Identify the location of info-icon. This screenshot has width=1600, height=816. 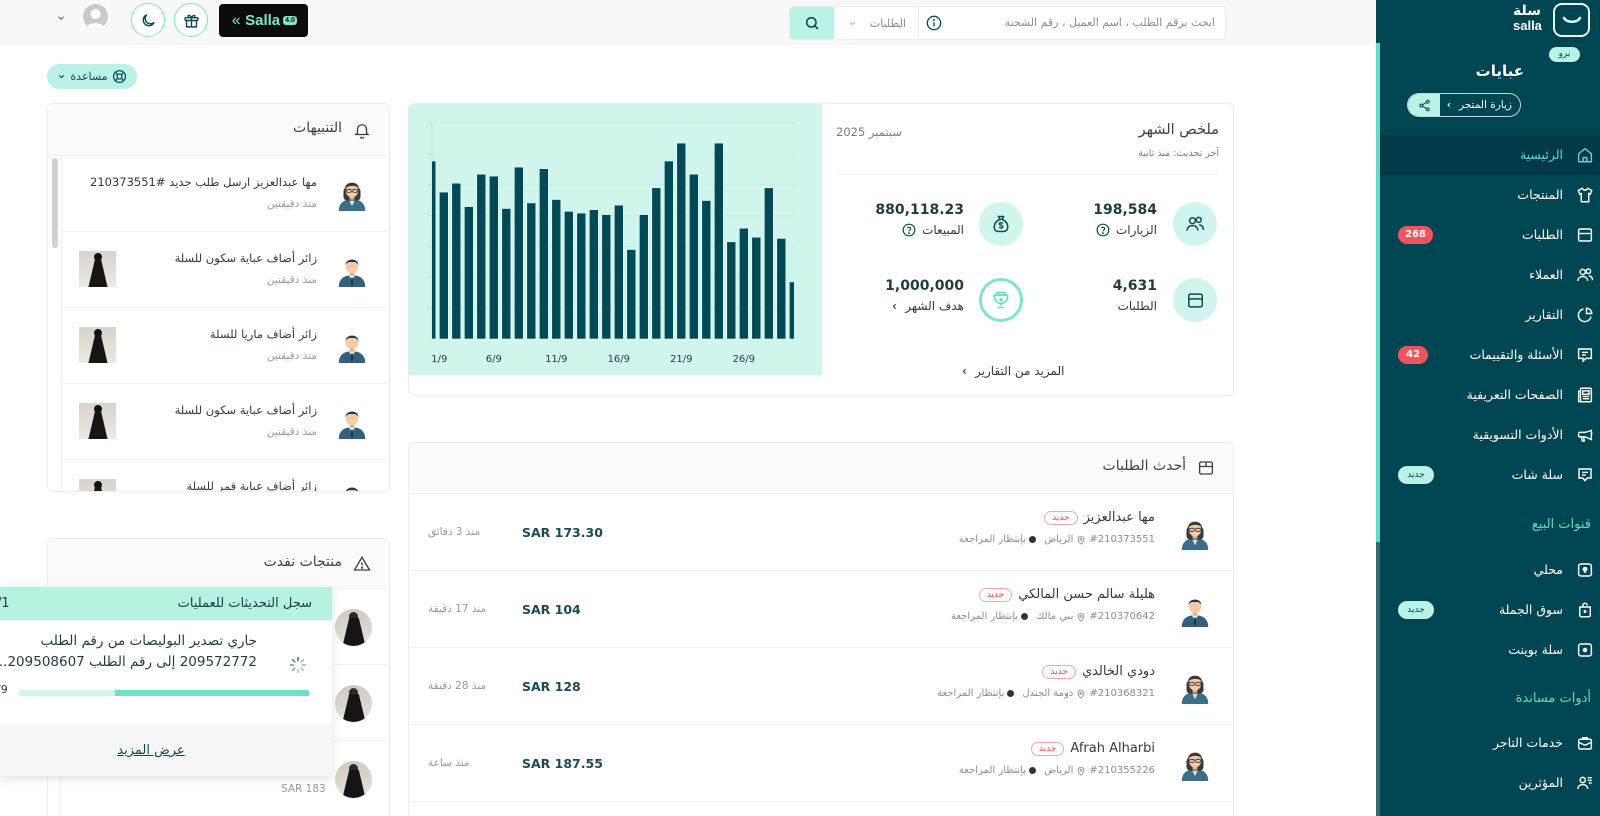
(934, 23).